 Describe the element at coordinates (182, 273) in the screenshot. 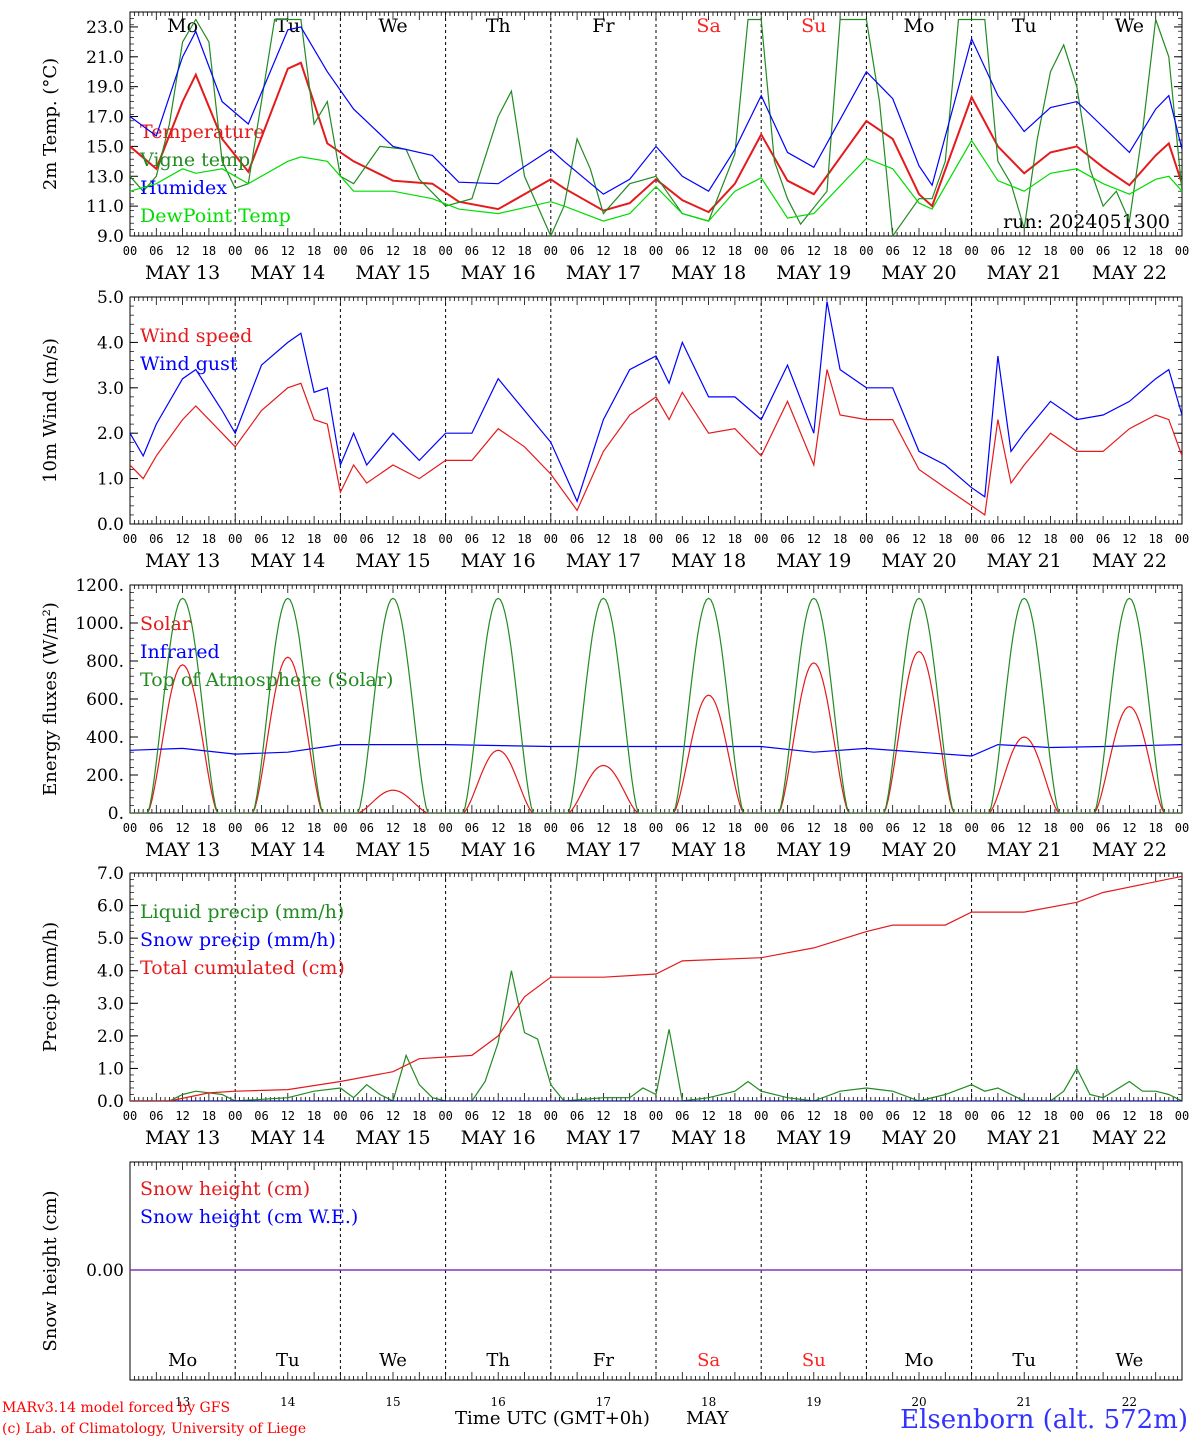

I see `date-tick-label: MAY 13` at that location.